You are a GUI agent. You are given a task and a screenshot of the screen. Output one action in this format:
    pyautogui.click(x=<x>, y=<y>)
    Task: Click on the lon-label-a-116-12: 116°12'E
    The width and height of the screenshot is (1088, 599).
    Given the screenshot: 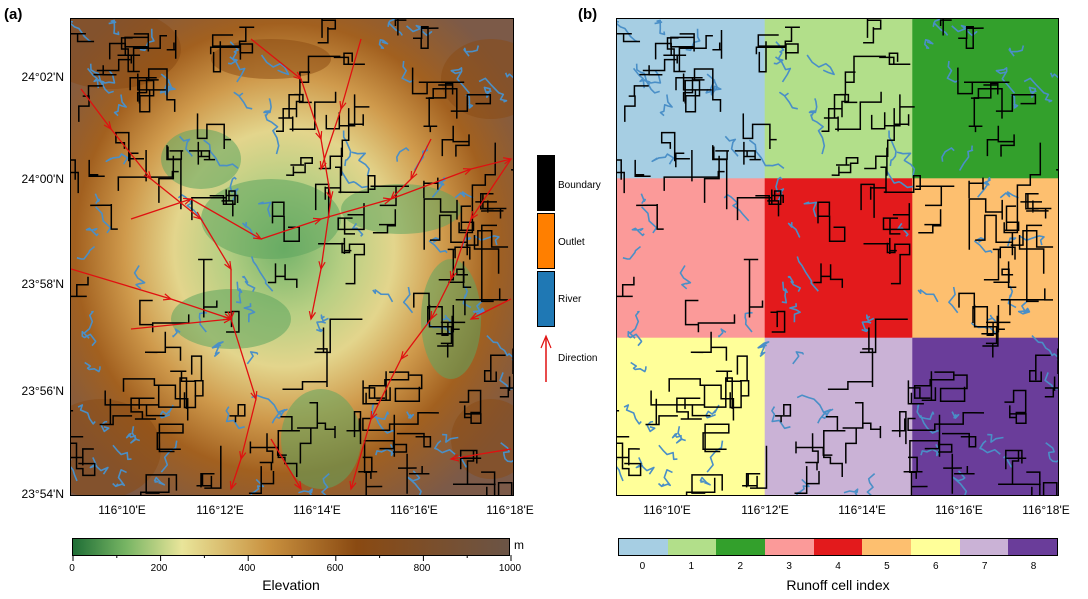 What is the action you would take?
    pyautogui.click(x=220, y=510)
    